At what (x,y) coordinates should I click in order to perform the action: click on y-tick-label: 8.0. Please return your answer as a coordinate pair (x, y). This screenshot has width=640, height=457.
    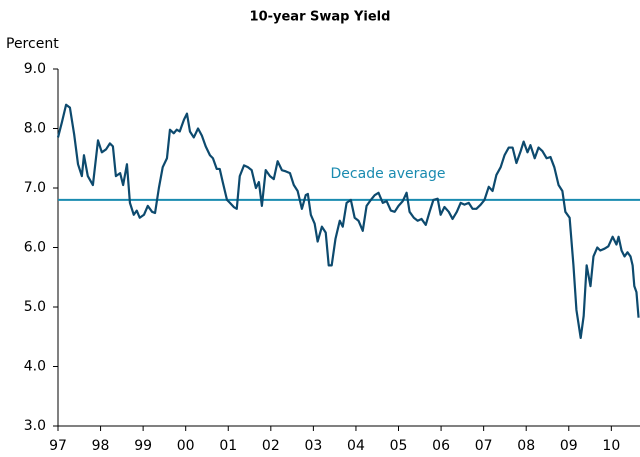
    Looking at the image, I should click on (35, 129).